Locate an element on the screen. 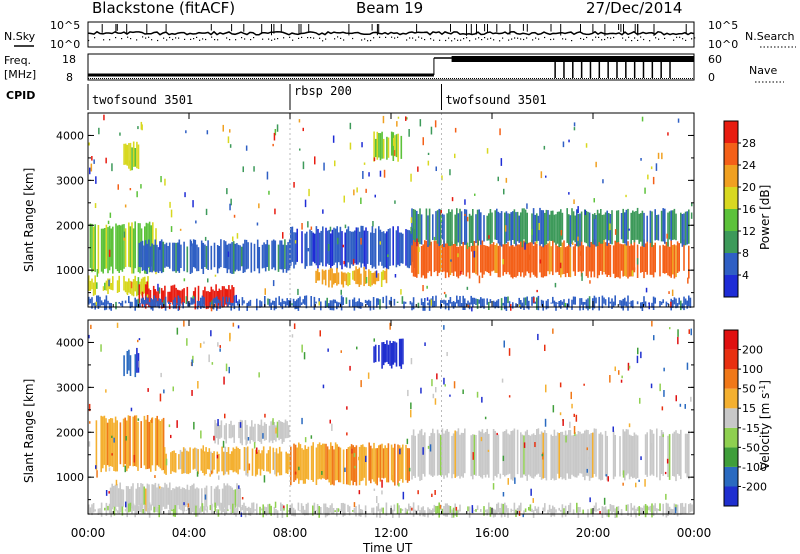 Image resolution: width=800 pixels, height=554 pixels. colorbar-swatch is located at coordinates (731, 154).